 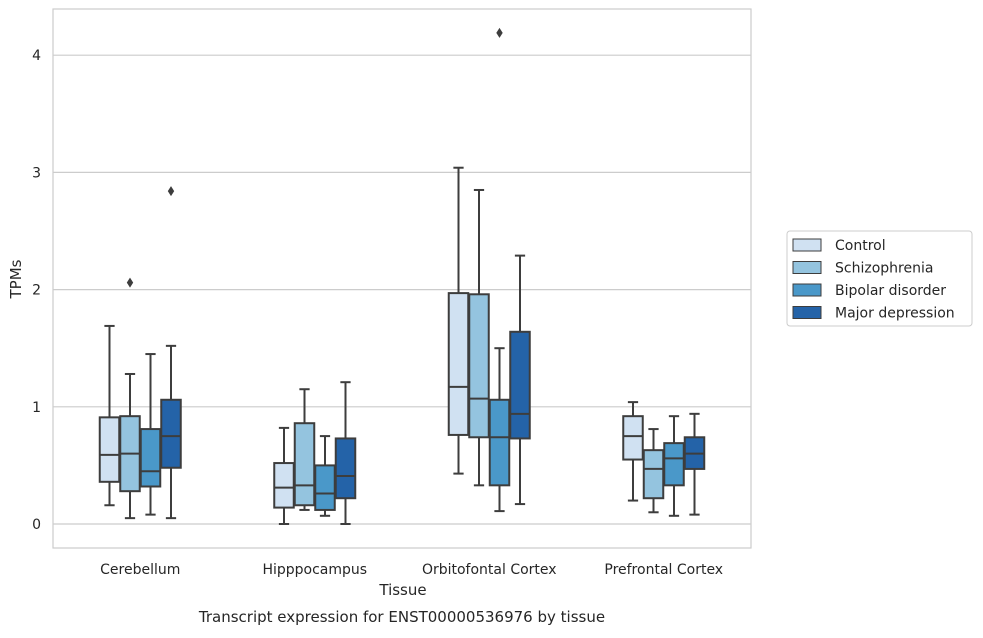 I want to click on x-tick-label: Orbitofontal Cortex, so click(x=489, y=570).